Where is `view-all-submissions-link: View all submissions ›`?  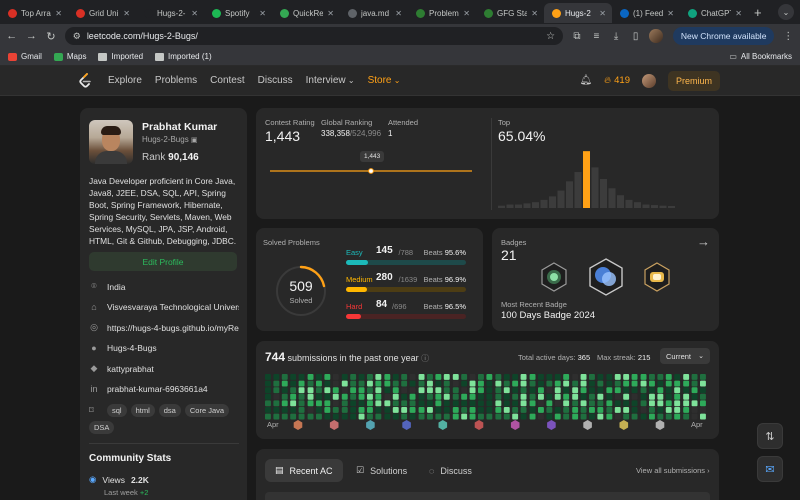 view-all-submissions-link: View all submissions › is located at coordinates (673, 470).